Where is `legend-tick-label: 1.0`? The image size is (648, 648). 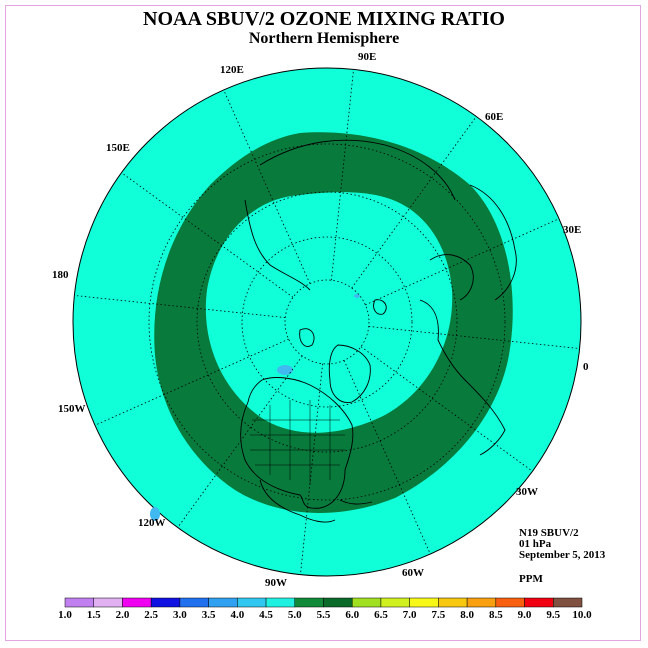
legend-tick-label: 1.0 is located at coordinates (65, 615).